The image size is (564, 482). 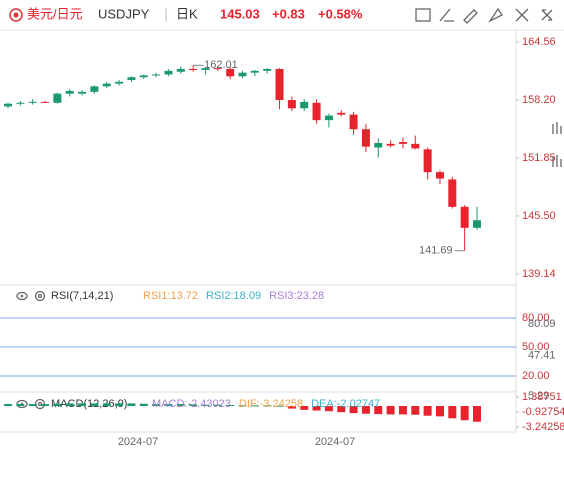 I want to click on high-annotation: 162.01, so click(x=221, y=65).